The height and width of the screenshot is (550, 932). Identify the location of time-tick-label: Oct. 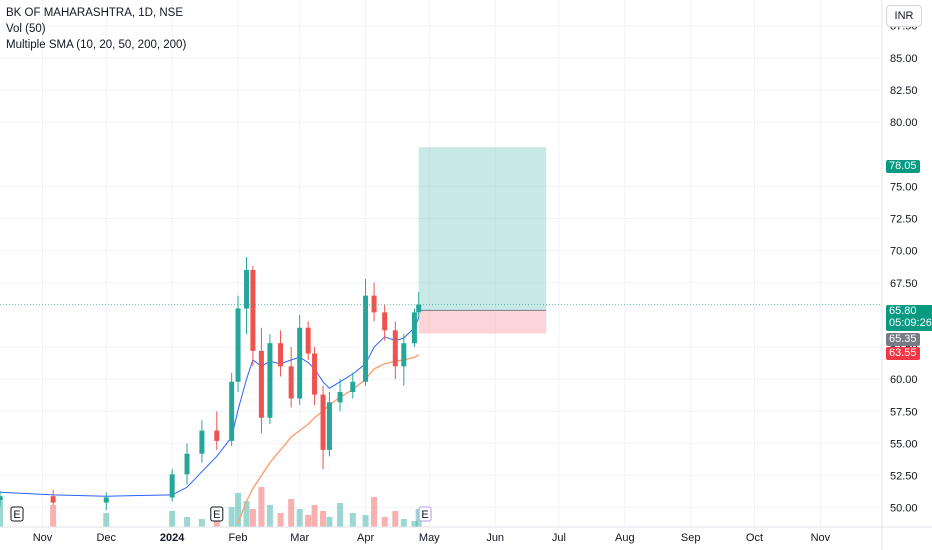
(754, 538).